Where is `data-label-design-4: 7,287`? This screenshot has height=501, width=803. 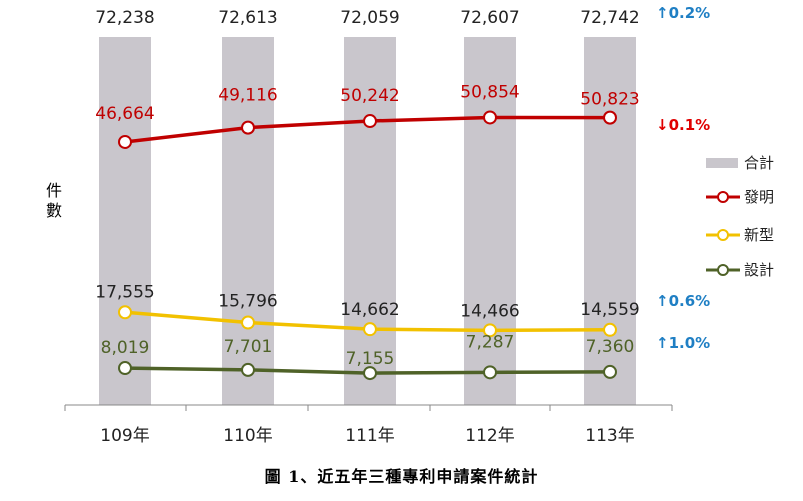 data-label-design-4: 7,287 is located at coordinates (490, 342).